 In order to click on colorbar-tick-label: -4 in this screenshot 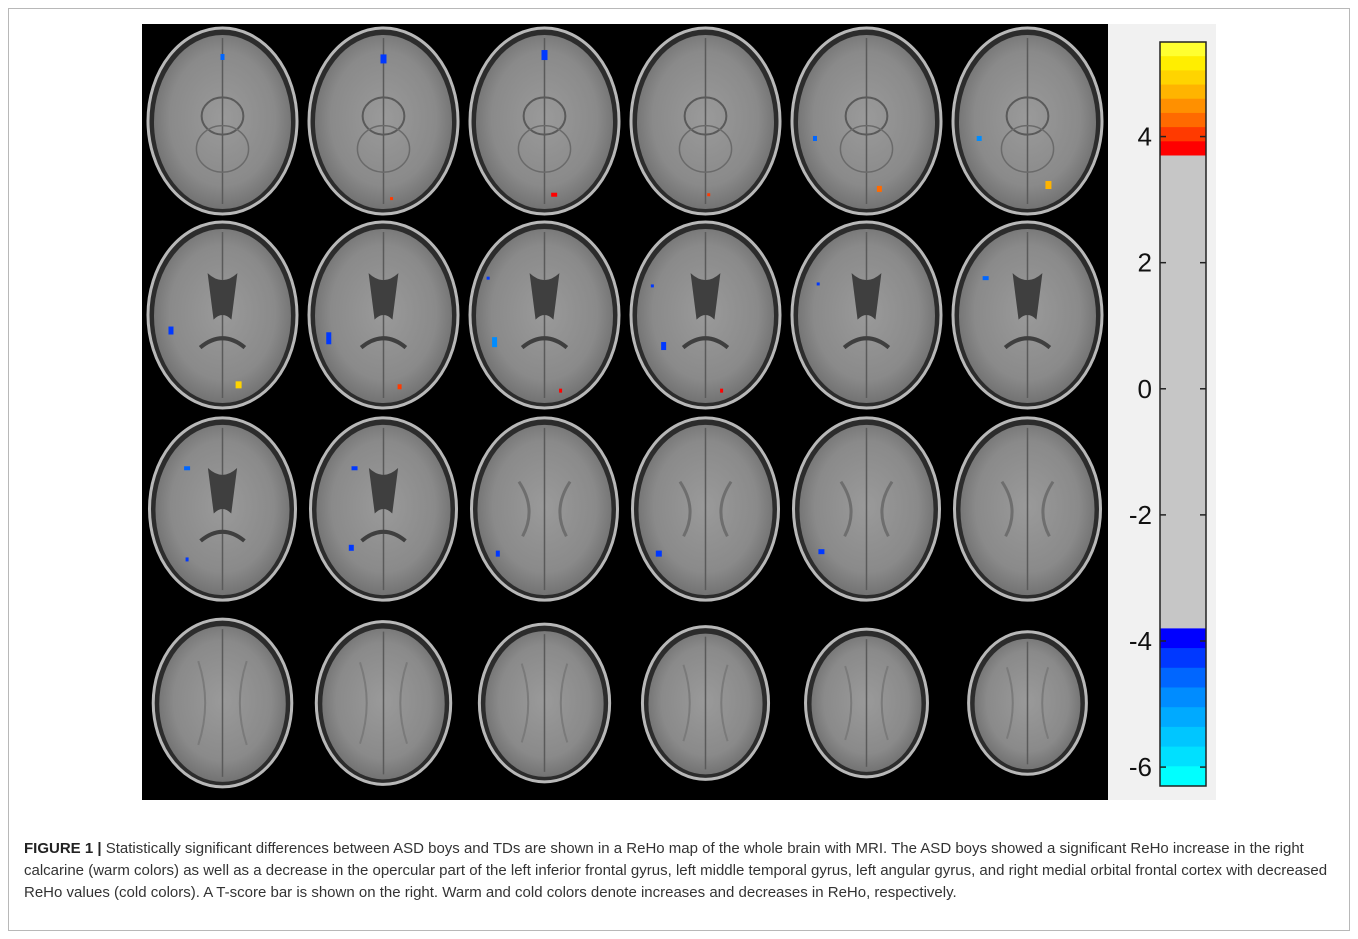, I will do `click(1140, 641)`.